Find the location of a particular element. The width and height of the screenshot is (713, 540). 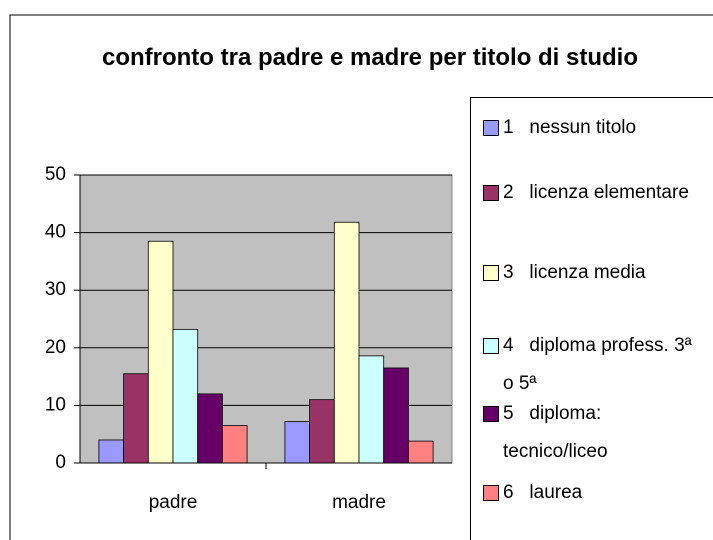

legend-label: 1 nessun titolo is located at coordinates (570, 127).